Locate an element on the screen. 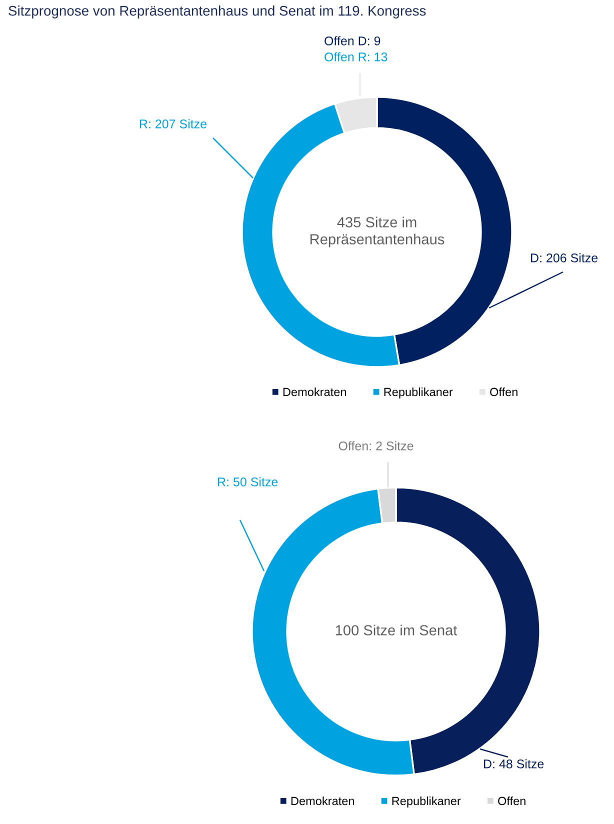  text: 435 Sitze im Repräsentantenhaus is located at coordinates (377, 232).